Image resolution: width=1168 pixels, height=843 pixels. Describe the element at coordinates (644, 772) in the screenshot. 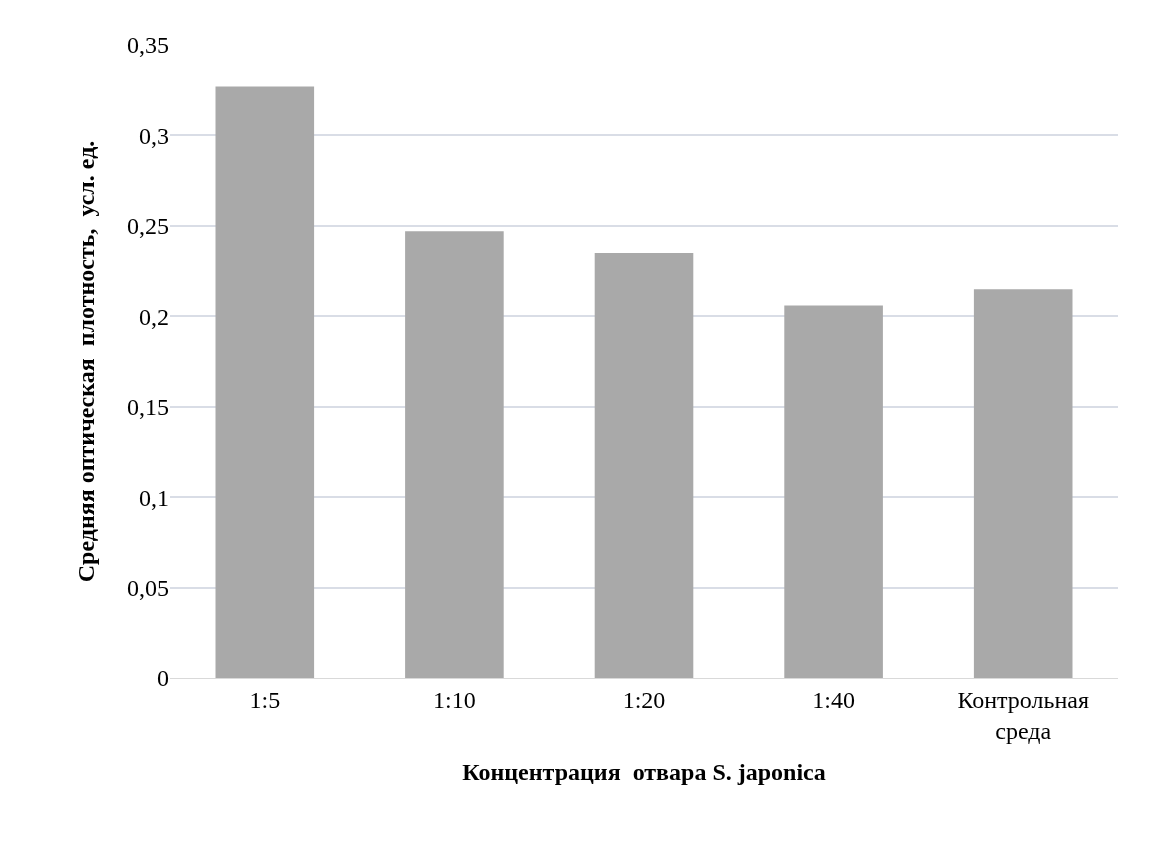

I see `x-axis-title: Концентрация отвара S. japonica` at that location.